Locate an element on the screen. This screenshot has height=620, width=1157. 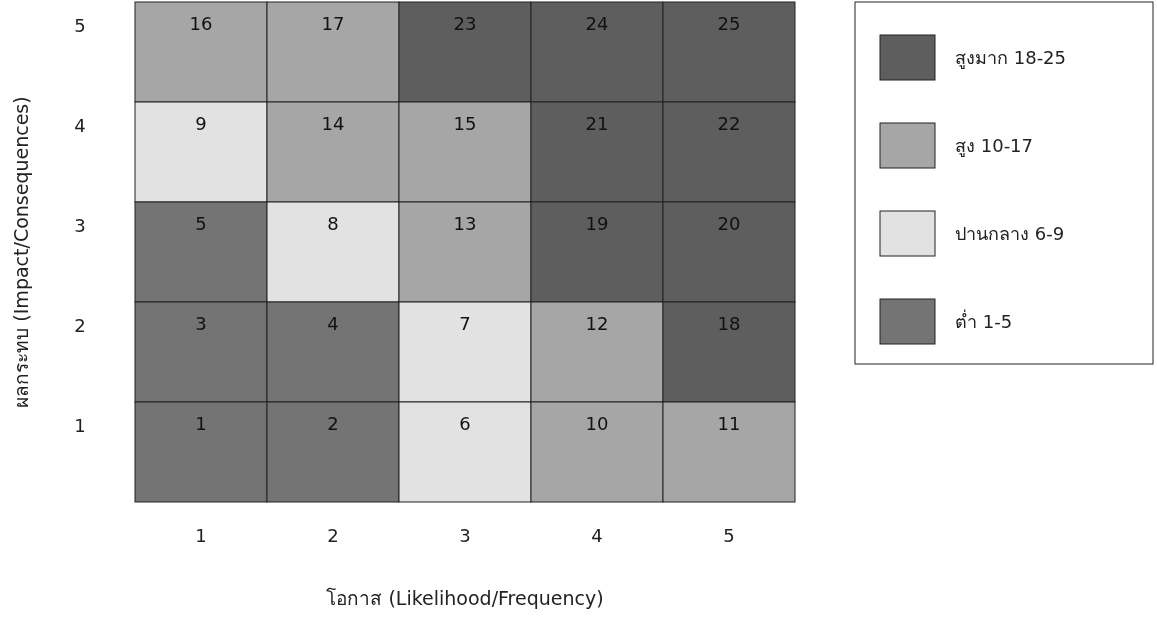
y-tick-label: 4 is located at coordinates (80, 125).